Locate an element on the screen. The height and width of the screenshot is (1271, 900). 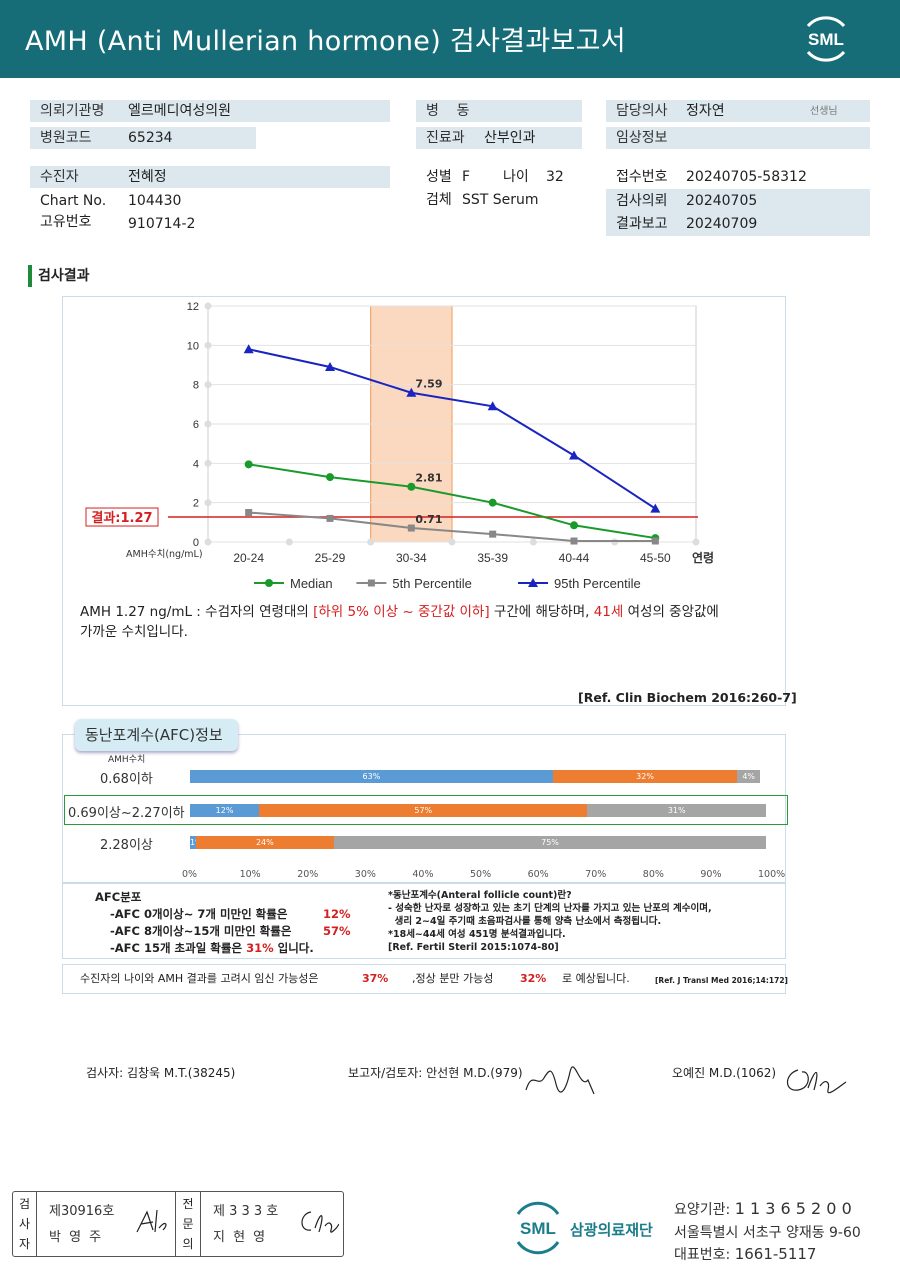
report-title: AMH (Anti Mullerian hormone) 검사결과보고서 is located at coordinates (325, 41).